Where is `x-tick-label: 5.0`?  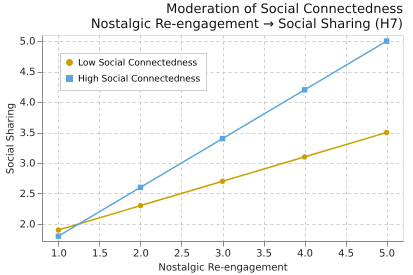 x-tick-label: 5.0 is located at coordinates (387, 254).